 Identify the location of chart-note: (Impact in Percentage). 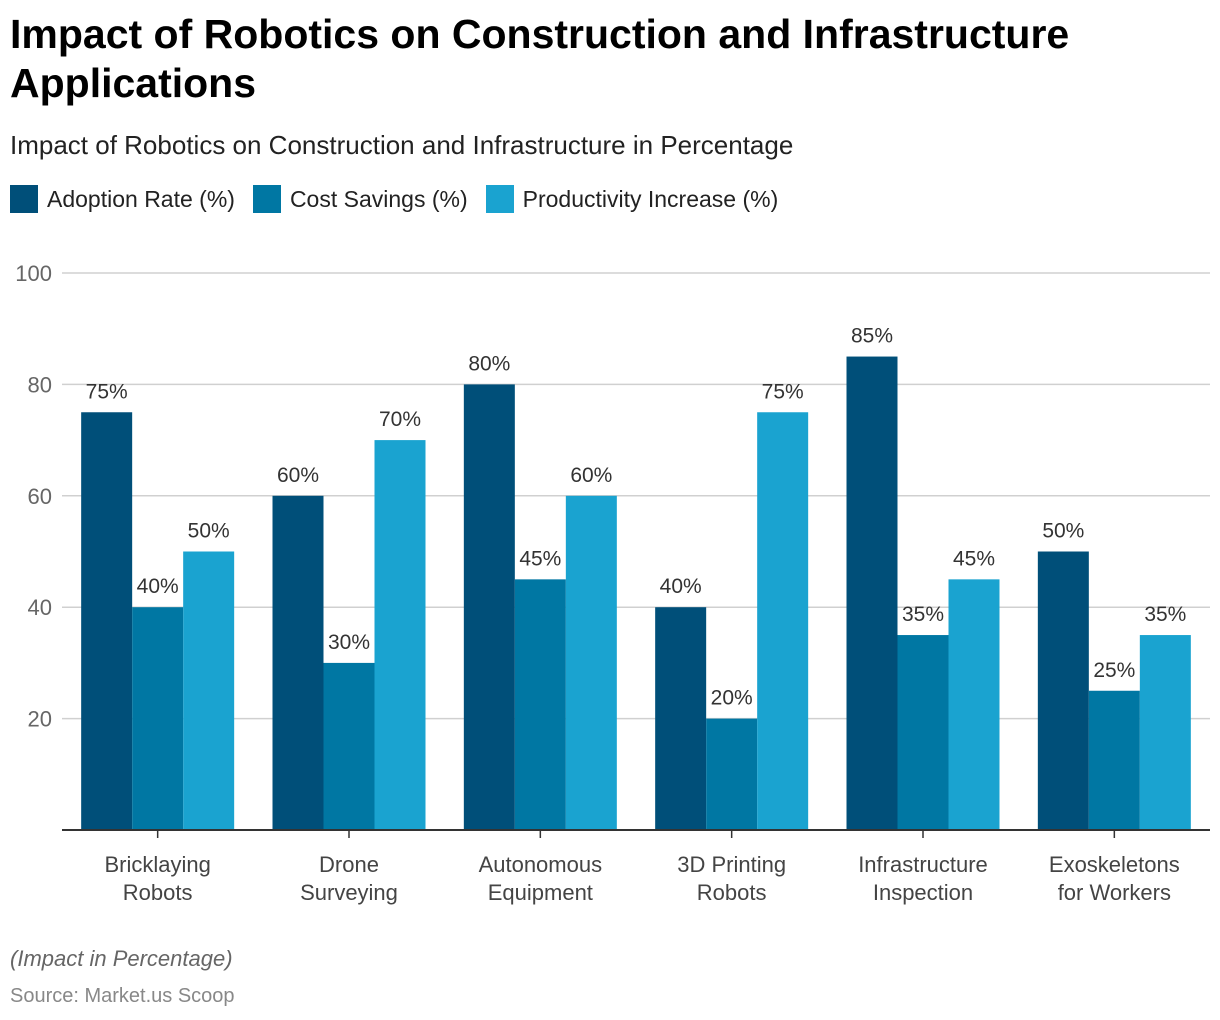
(121, 958).